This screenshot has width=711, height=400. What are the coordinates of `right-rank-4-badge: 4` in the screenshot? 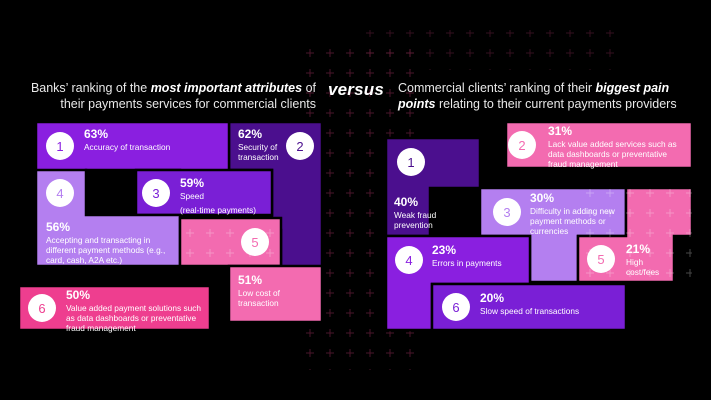 It's located at (409, 260).